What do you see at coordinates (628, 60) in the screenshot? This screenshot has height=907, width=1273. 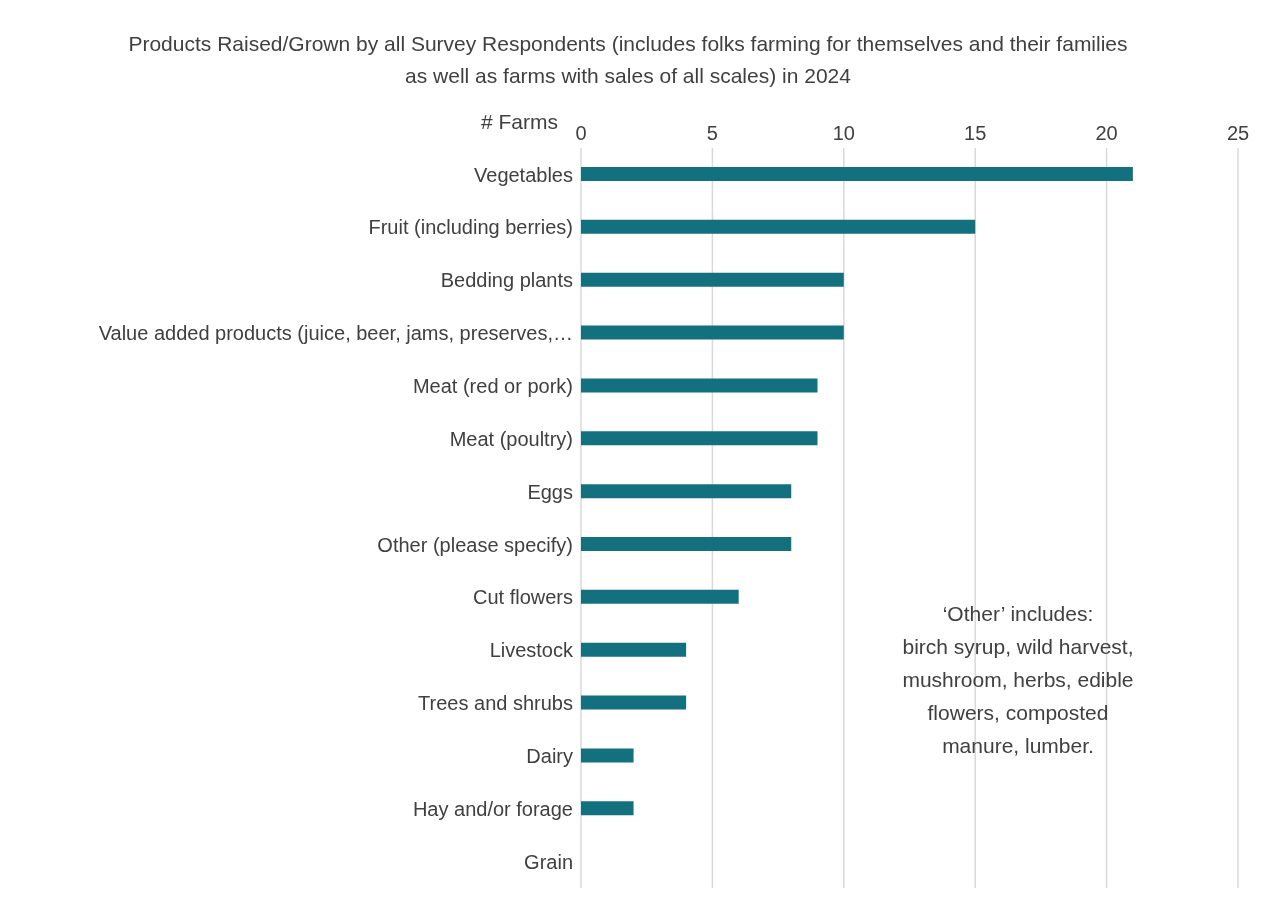 I see `chart-title: Products Raised/Grown by all Survey Respondents (includes folks farming for themselves and their families as well as farms with sales of all scales) in 2024` at bounding box center [628, 60].